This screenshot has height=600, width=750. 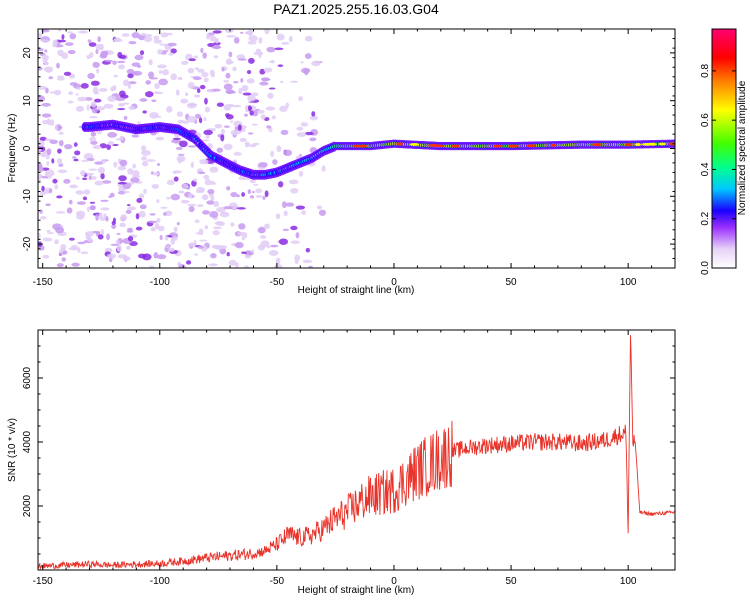 What do you see at coordinates (512, 282) in the screenshot?
I see `spectrogram-x-tick-label: 50` at bounding box center [512, 282].